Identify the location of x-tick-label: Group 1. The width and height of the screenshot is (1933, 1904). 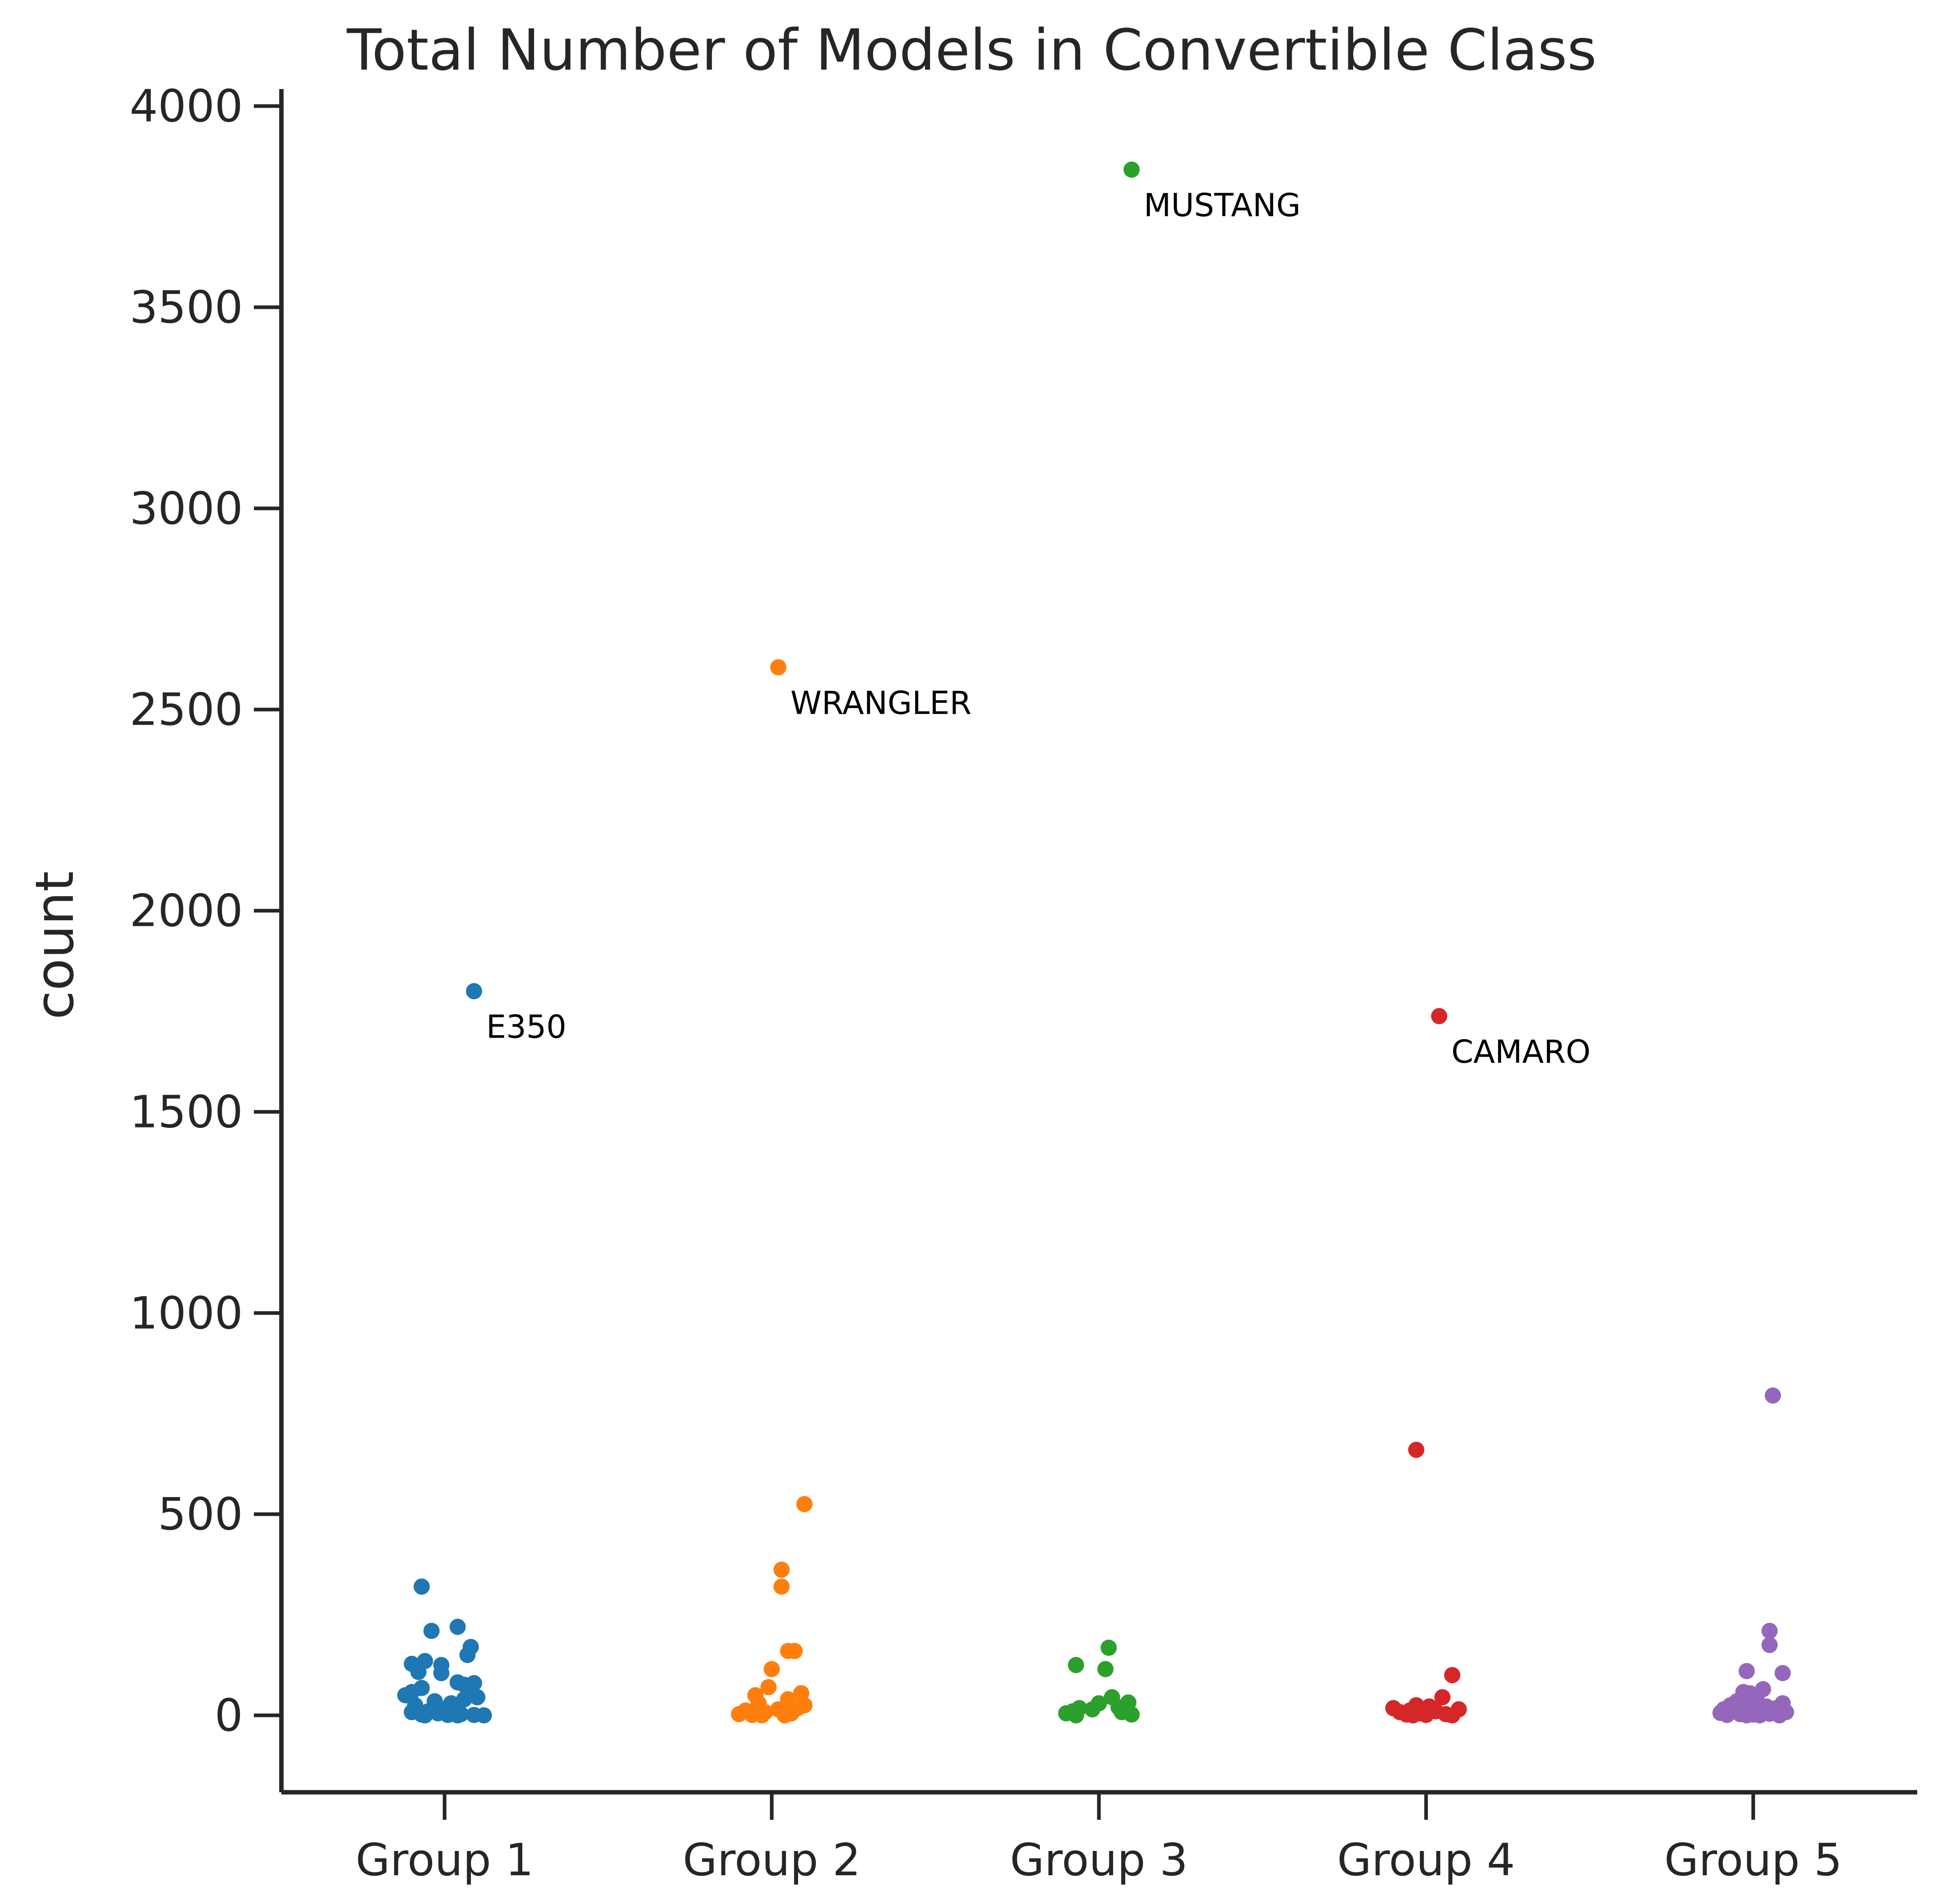
(445, 1860).